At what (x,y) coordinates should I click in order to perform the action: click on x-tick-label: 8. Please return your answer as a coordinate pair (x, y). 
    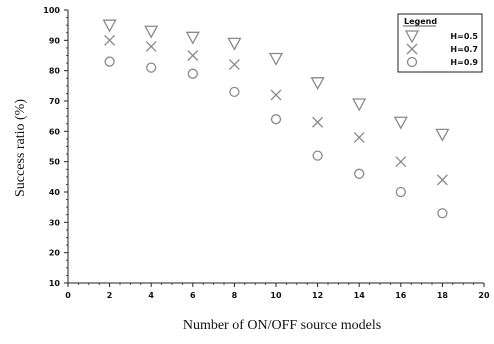
    Looking at the image, I should click on (235, 295).